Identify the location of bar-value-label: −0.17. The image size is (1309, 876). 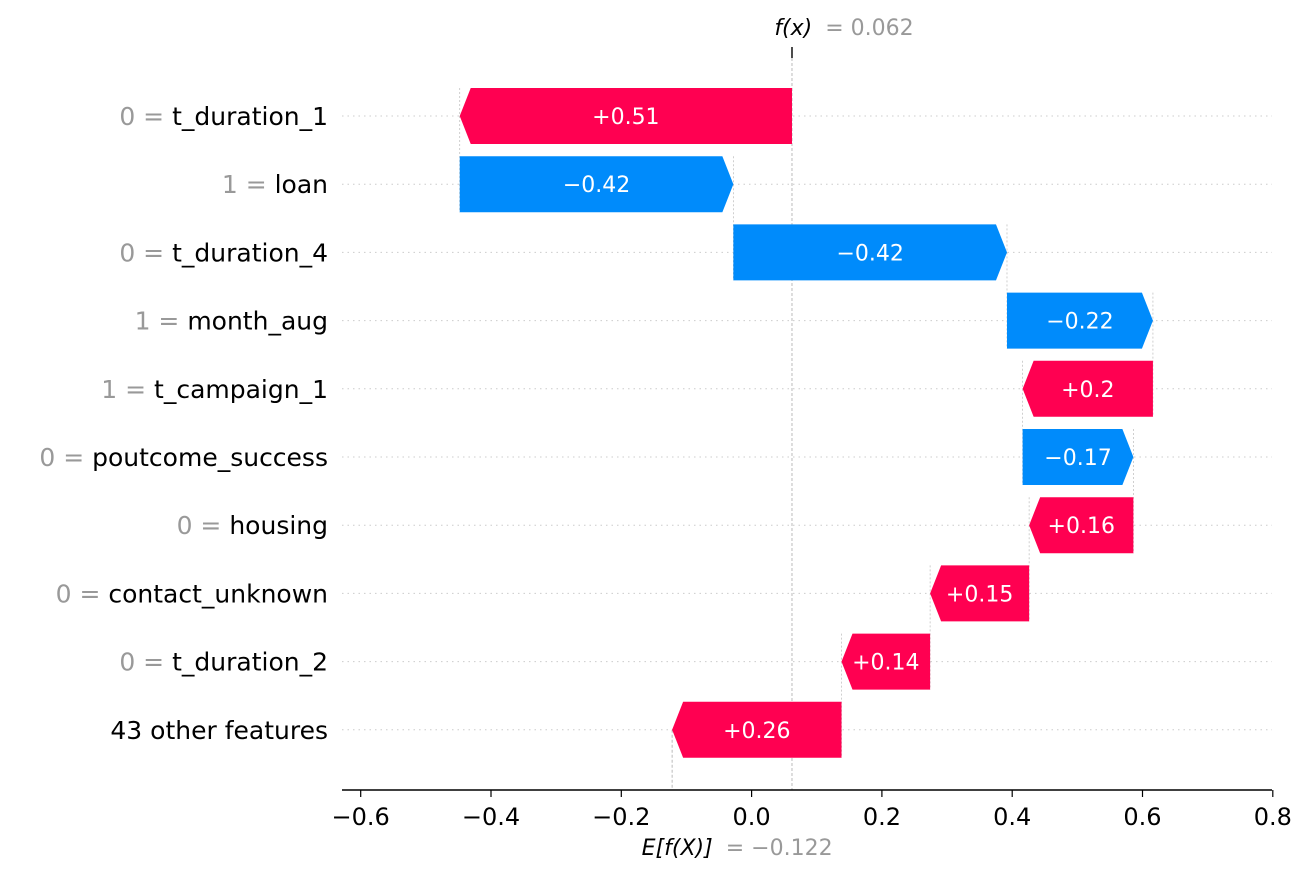
(1077, 458).